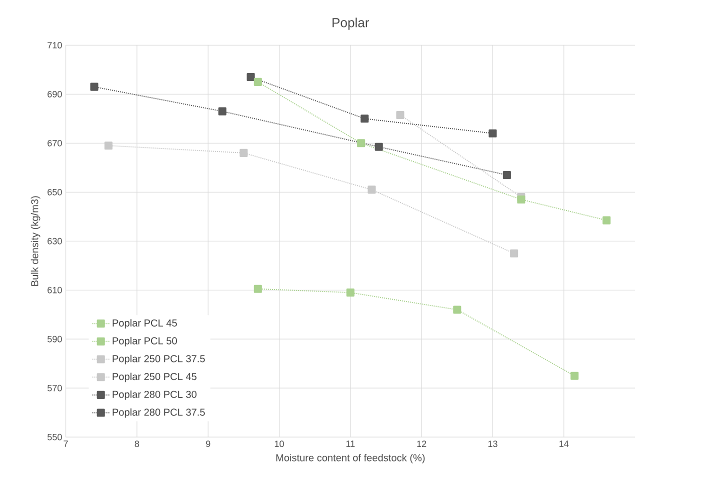 Image resolution: width=728 pixels, height=480 pixels. Describe the element at coordinates (351, 24) in the screenshot. I see `chart-title: Poplar` at that location.